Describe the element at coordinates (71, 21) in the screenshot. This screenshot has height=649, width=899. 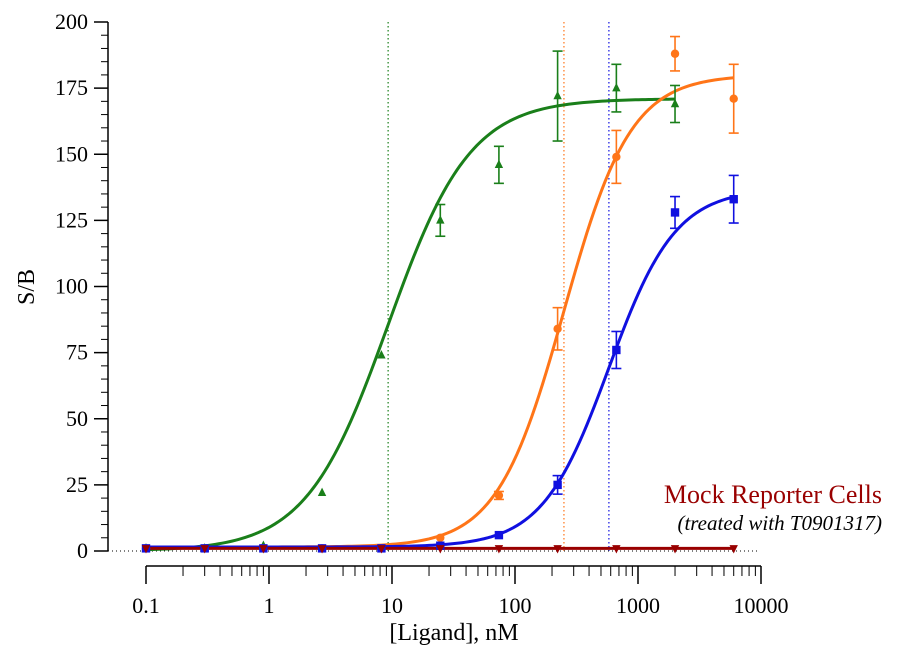
I see `y-tick-label: 200` at that location.